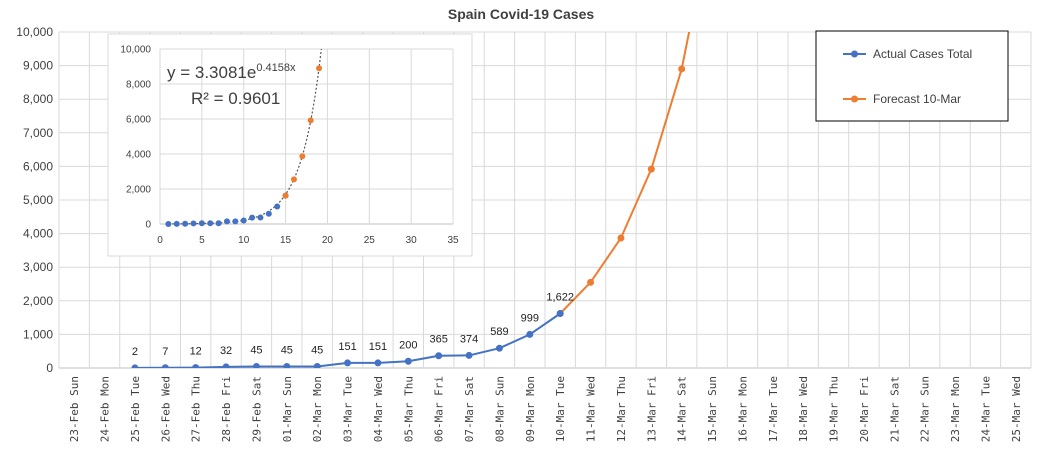  What do you see at coordinates (302, 132) in the screenshot?
I see `inset-series-forecast` at bounding box center [302, 132].